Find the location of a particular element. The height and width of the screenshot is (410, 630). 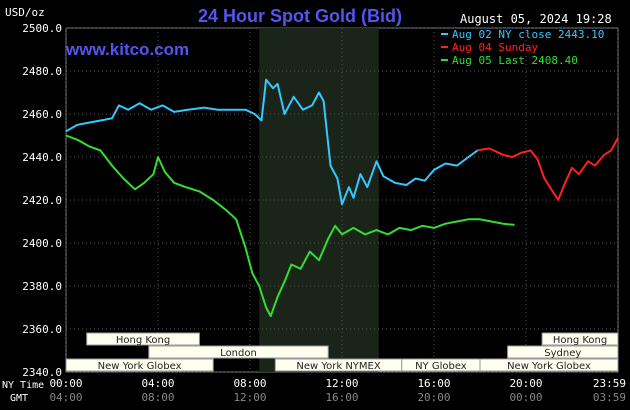

session-bar: NY Globex is located at coordinates (441, 365).